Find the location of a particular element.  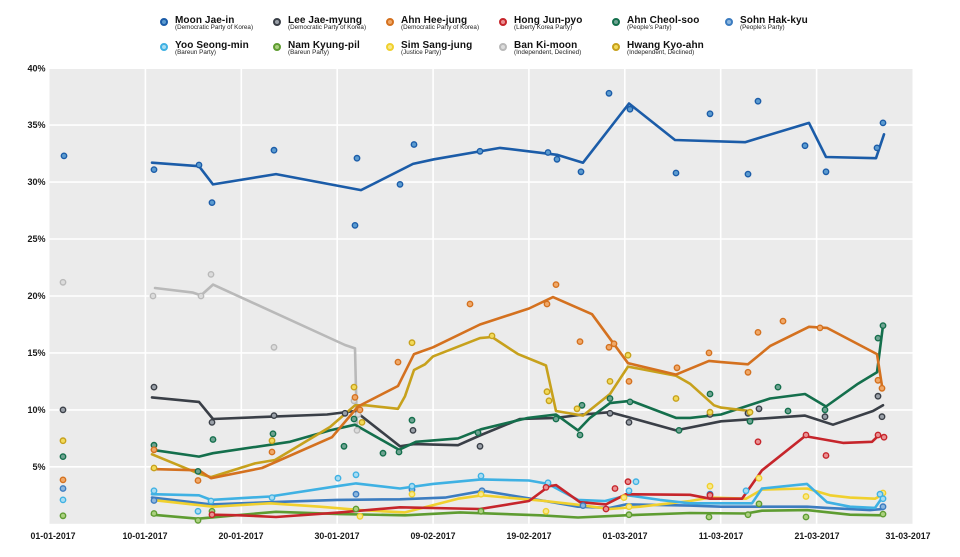

svg-text: 01-03-2017 is located at coordinates (625, 536).